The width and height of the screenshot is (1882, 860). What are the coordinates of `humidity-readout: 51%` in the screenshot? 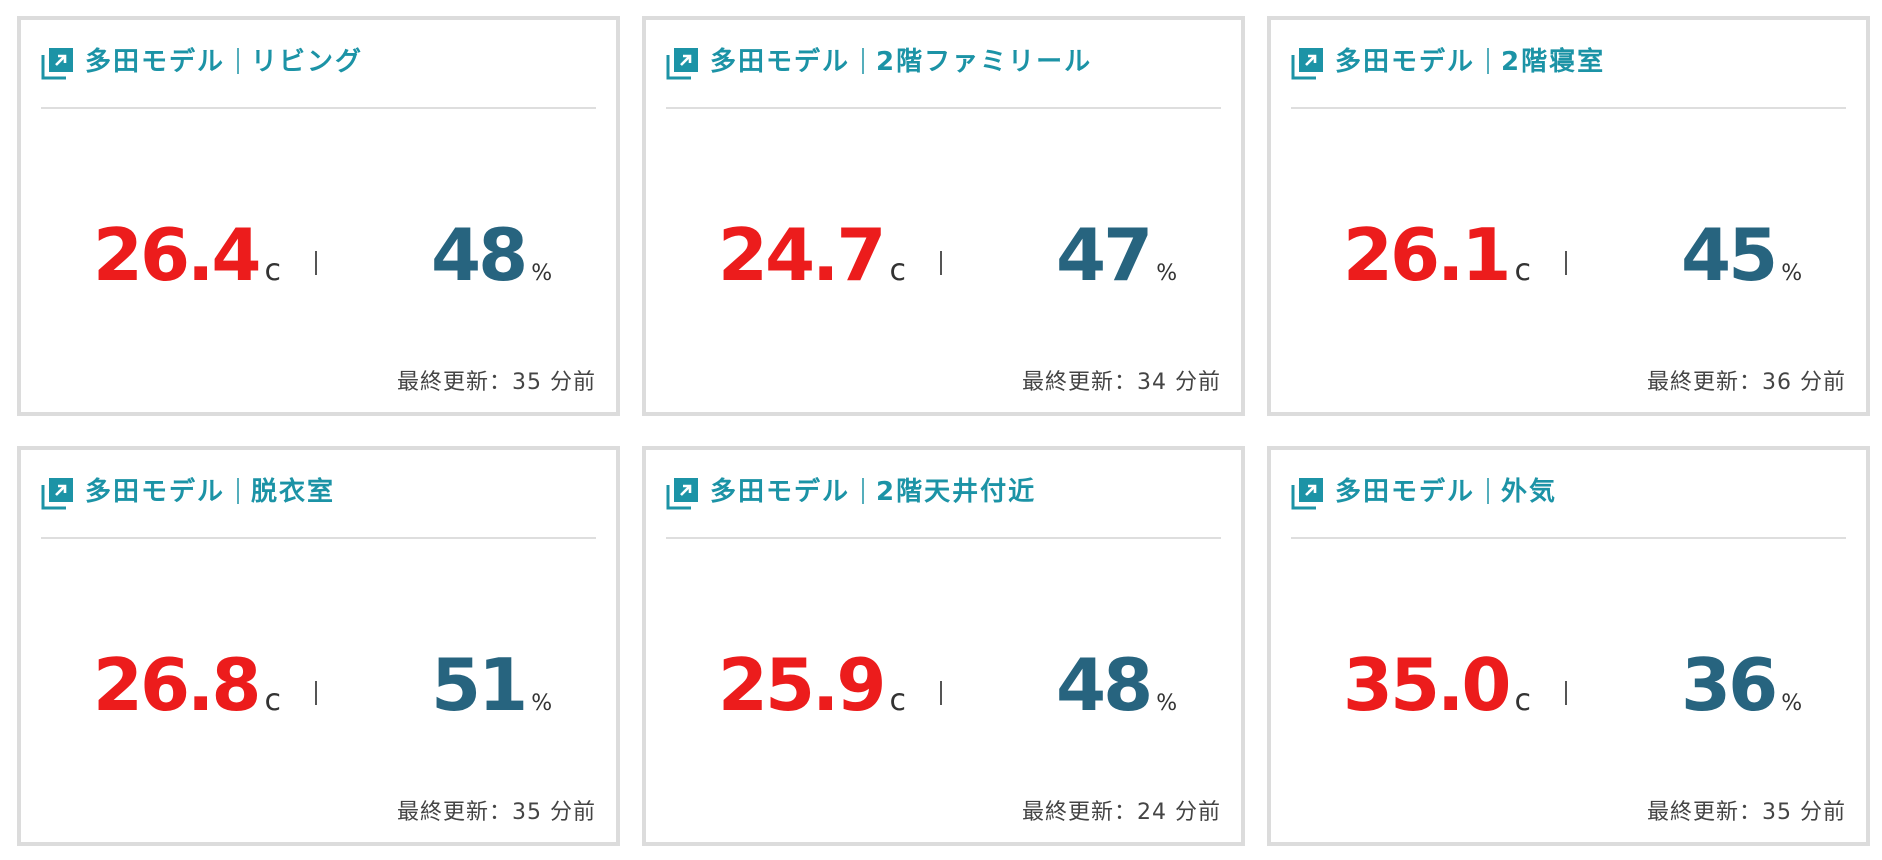 It's located at (491, 685).